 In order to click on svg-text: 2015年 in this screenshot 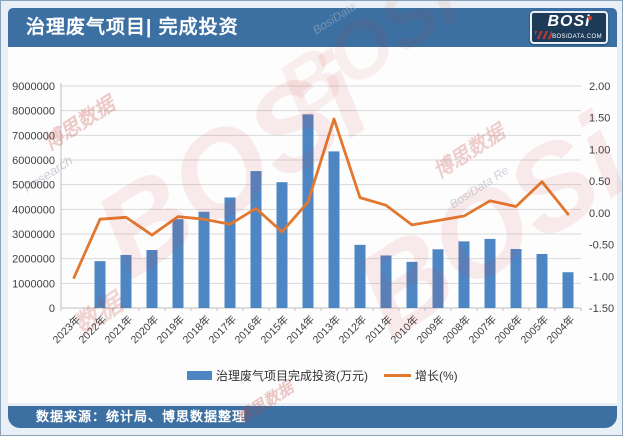, I will do `click(274, 329)`.